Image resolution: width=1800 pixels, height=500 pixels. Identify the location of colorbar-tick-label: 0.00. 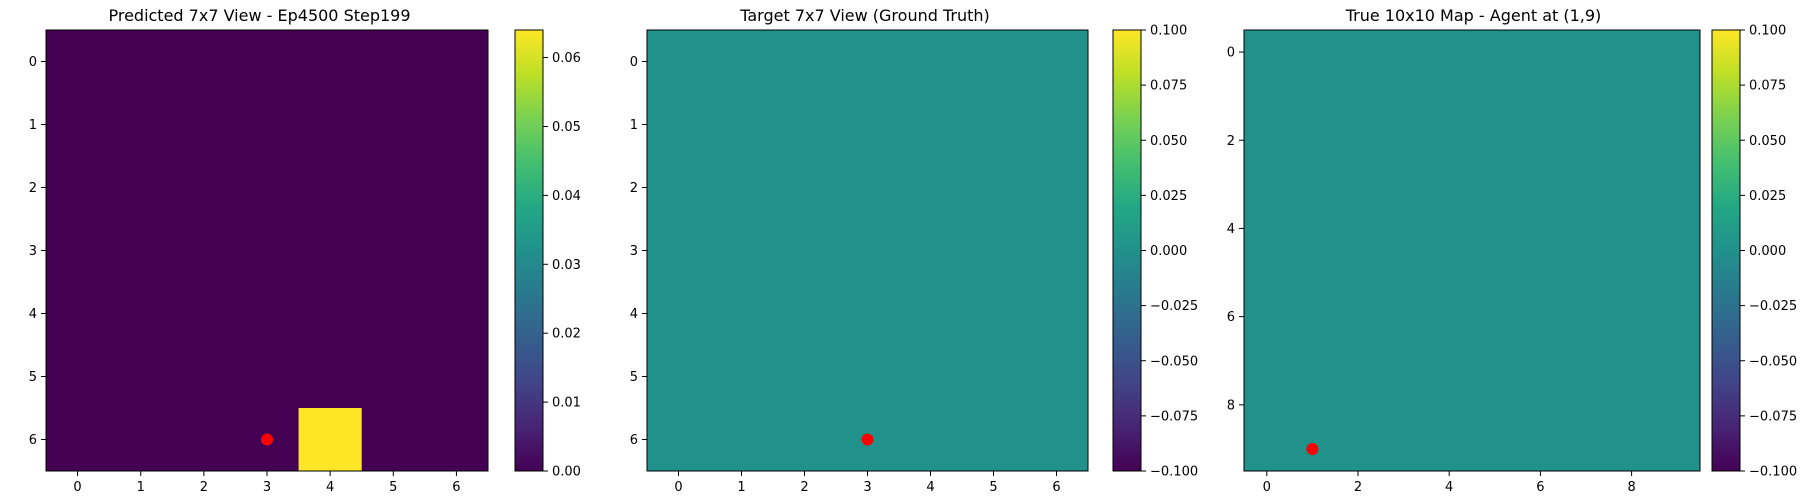
(566, 472).